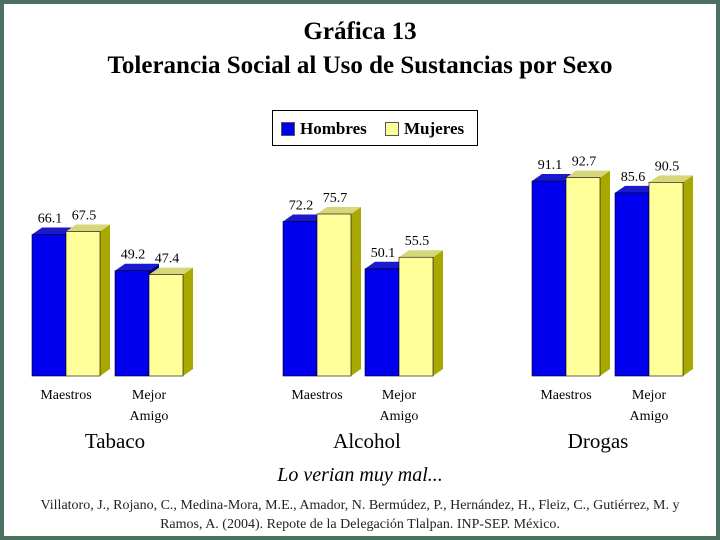 Image resolution: width=720 pixels, height=540 pixels. What do you see at coordinates (333, 128) in the screenshot?
I see `legend-label-hombres: Hombres` at bounding box center [333, 128].